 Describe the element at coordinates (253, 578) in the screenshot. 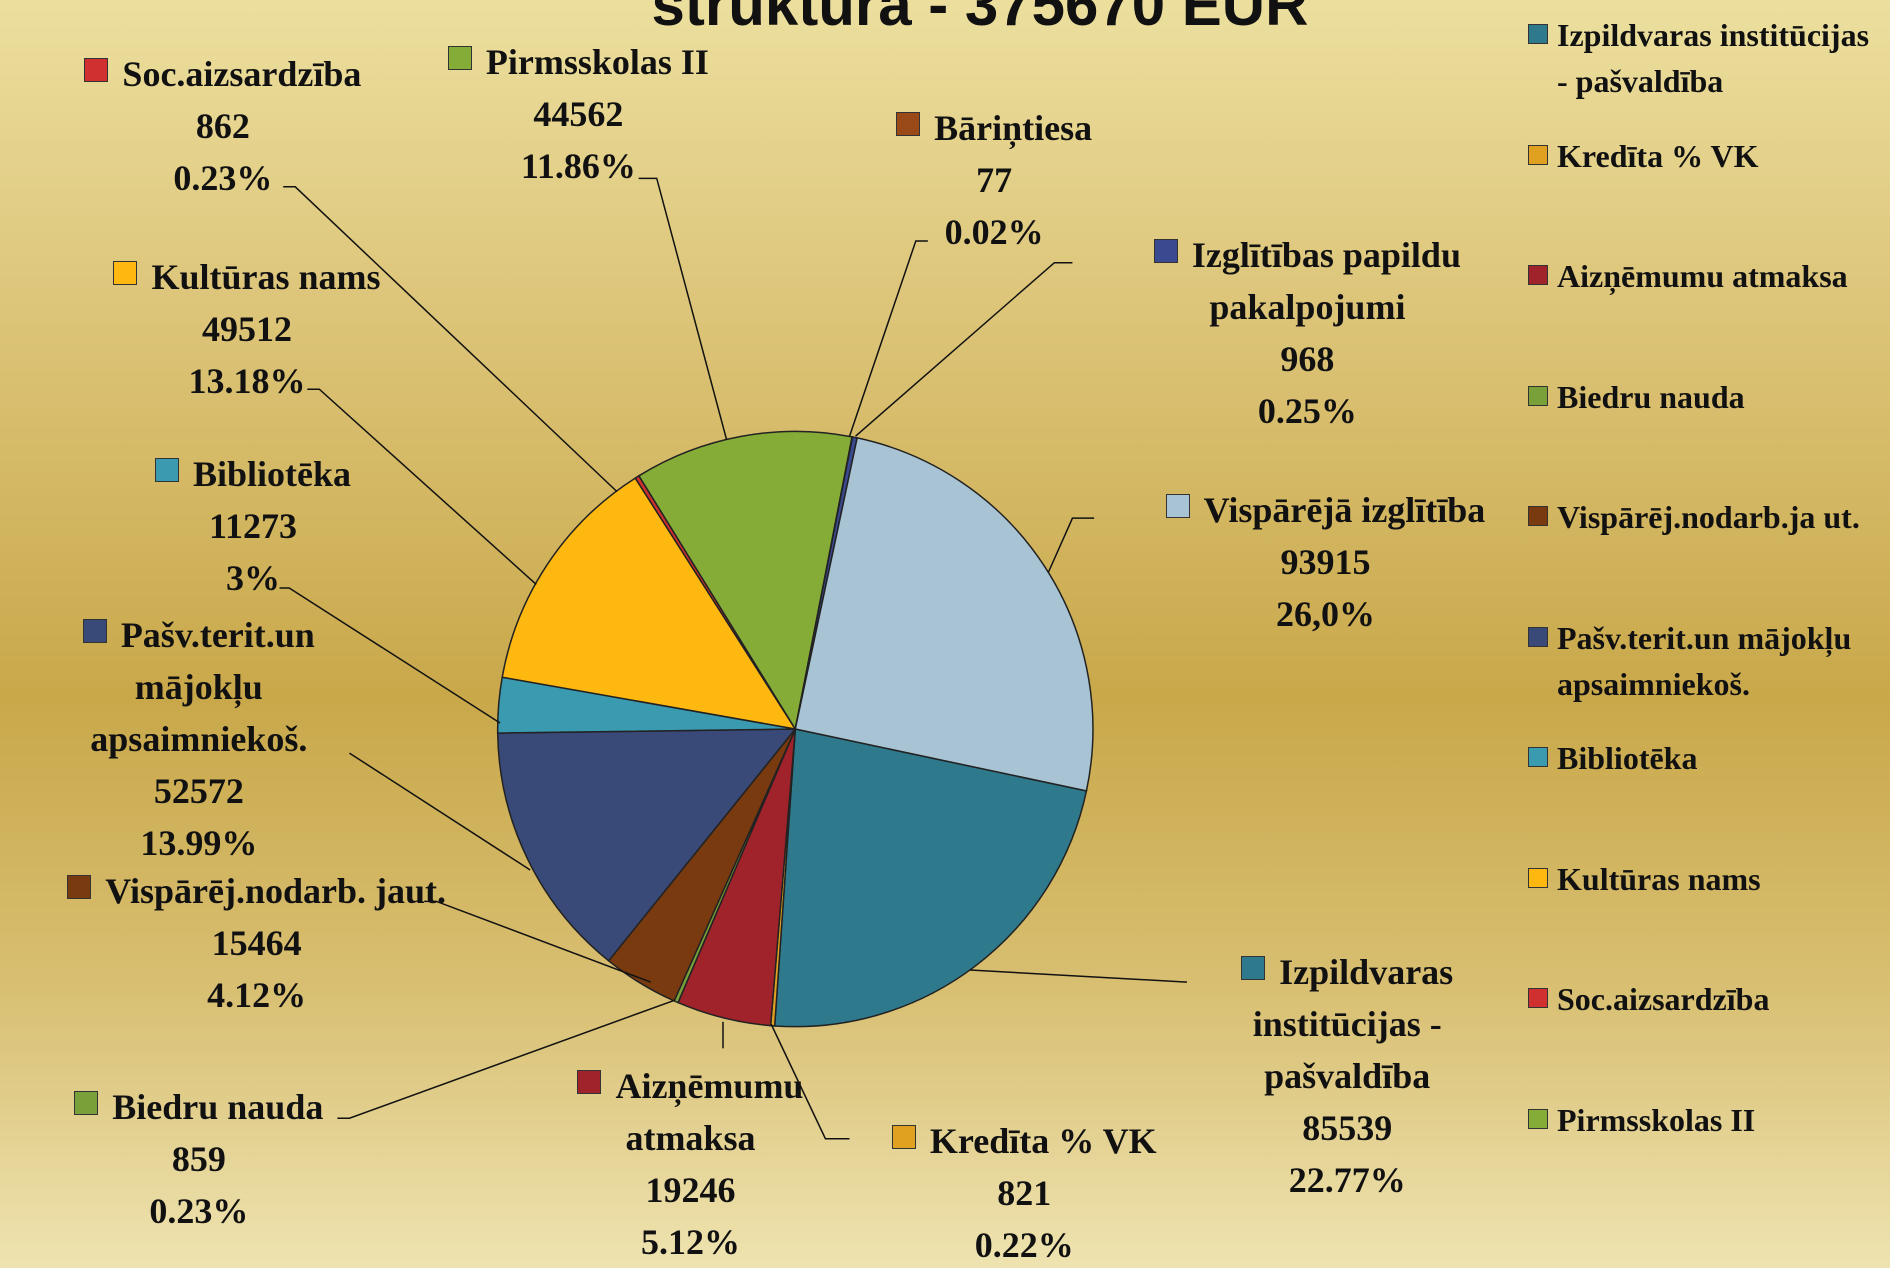

I see `data-label-percent: 3%` at that location.